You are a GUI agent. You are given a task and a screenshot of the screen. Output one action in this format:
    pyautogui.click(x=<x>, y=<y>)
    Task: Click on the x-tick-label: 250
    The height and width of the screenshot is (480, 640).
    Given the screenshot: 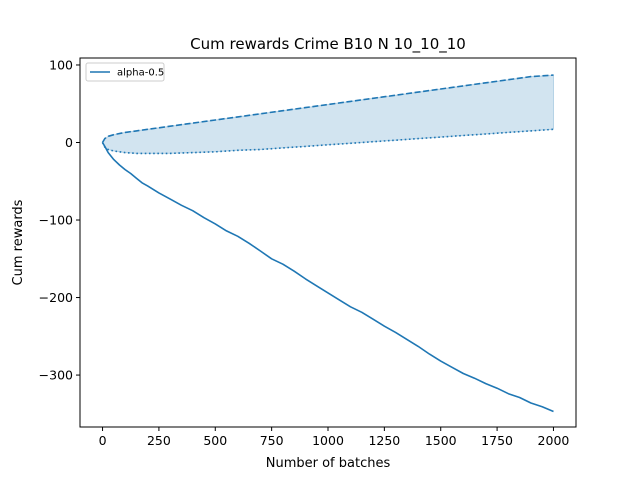 What is the action you would take?
    pyautogui.click(x=159, y=440)
    